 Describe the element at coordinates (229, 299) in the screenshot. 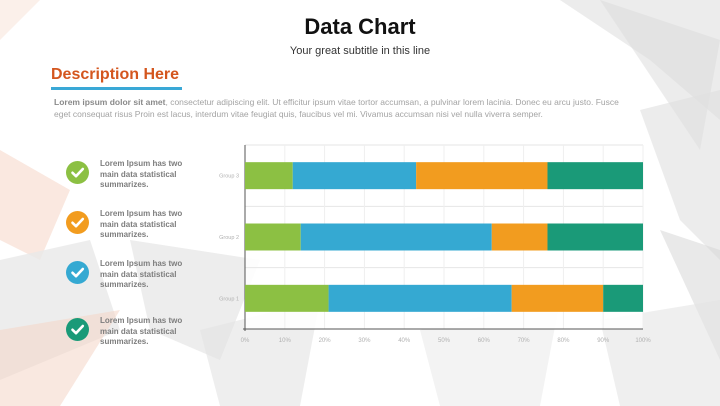

I see `y-tick-label: Group 1` at that location.